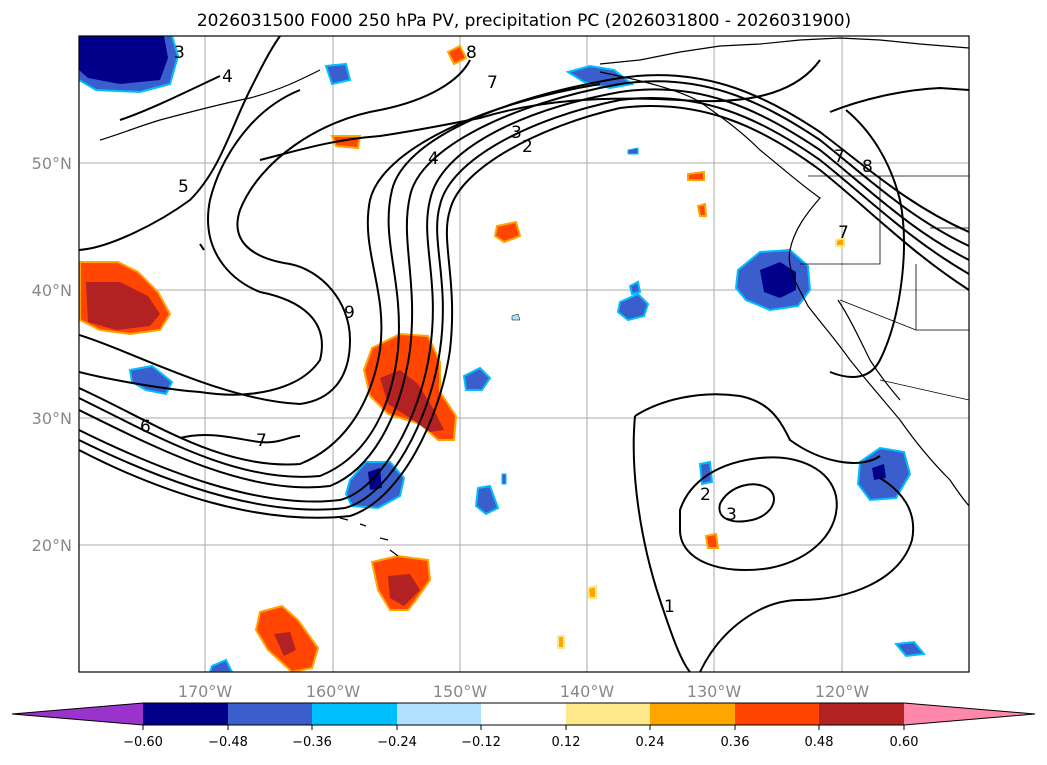 The image size is (1047, 765). I want to click on pv-contour-loop, so click(240, 438).